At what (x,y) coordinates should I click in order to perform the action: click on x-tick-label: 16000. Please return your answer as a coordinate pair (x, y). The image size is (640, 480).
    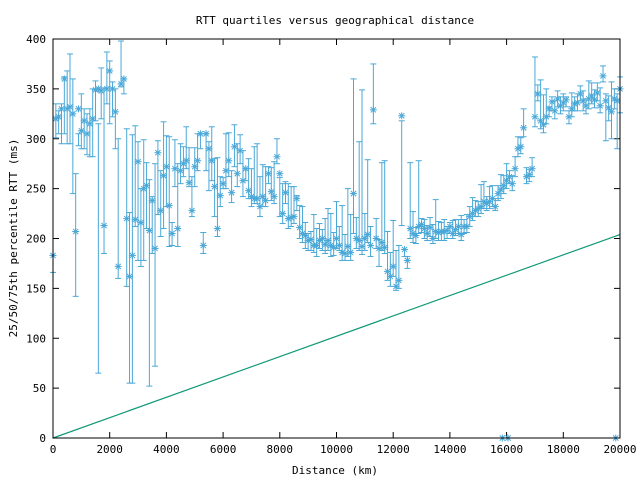
    Looking at the image, I should click on (506, 449).